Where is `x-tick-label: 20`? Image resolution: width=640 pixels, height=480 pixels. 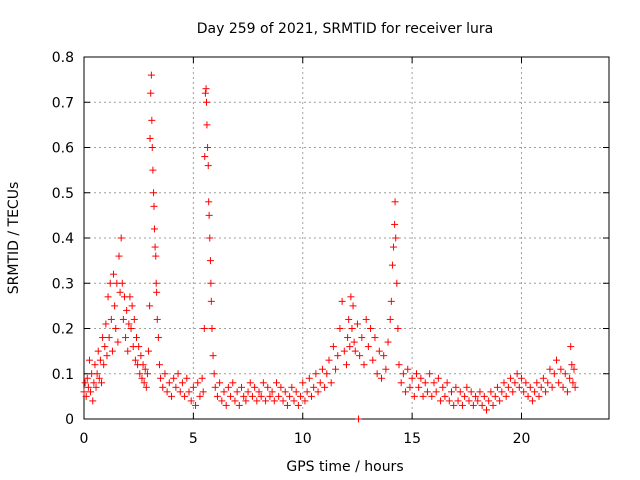
x-tick-label: 20 is located at coordinates (522, 439).